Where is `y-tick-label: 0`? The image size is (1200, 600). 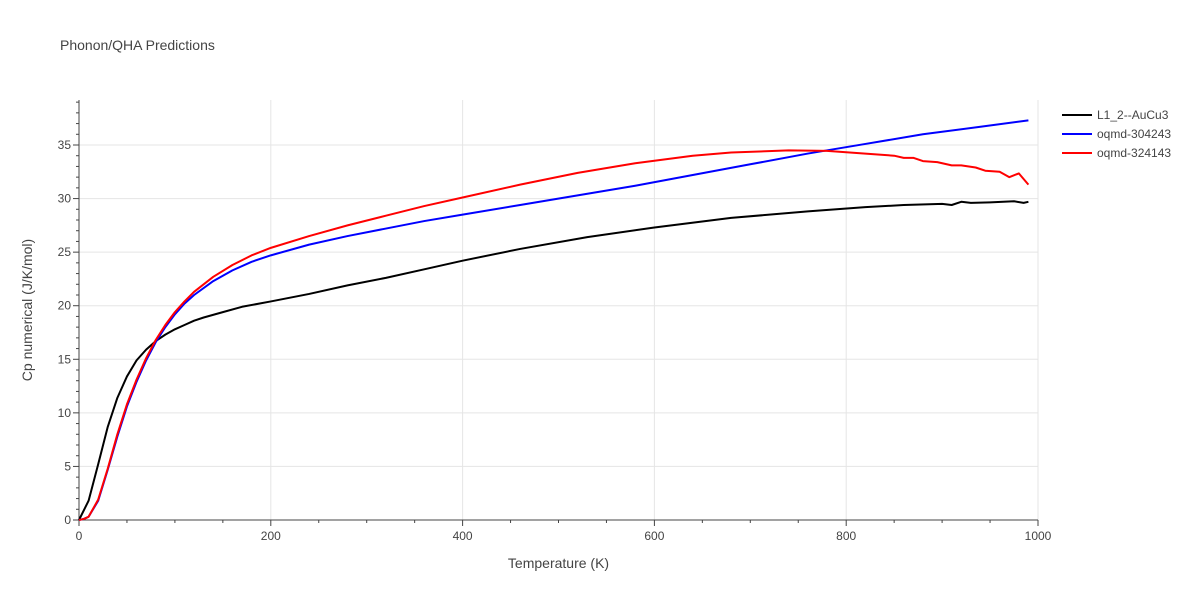
y-tick-label: 0 is located at coordinates (67, 520).